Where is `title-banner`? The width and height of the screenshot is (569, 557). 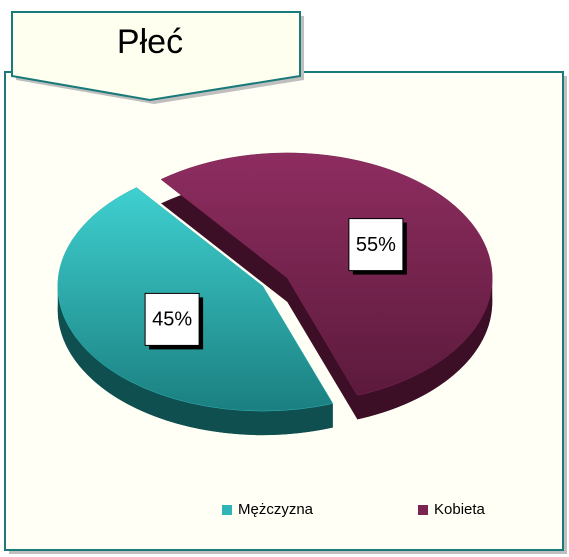 title-banner is located at coordinates (156, 56).